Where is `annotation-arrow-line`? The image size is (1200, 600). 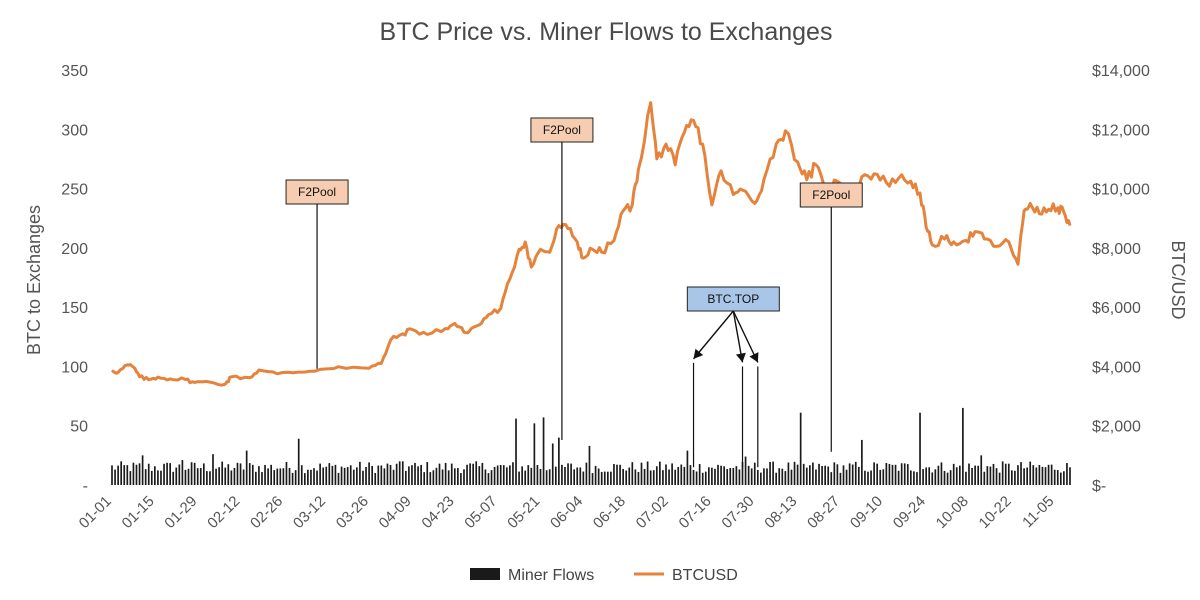
annotation-arrow-line is located at coordinates (713, 335).